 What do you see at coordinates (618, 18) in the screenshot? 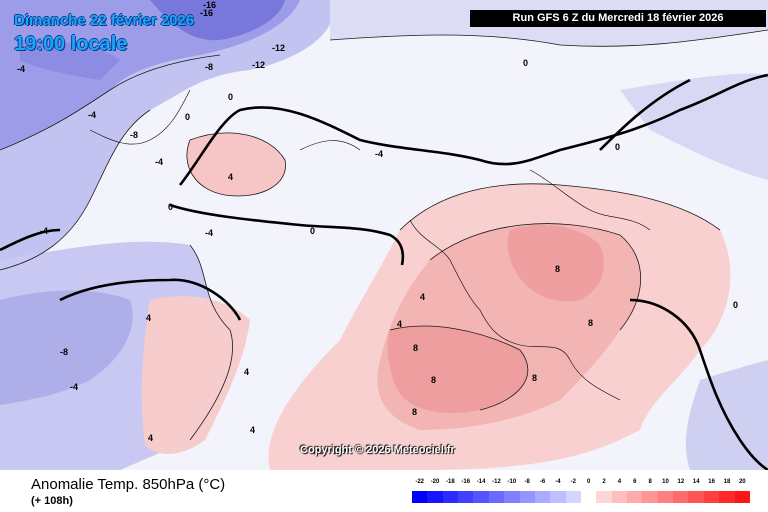
I see `run-info-banner: Run GFS 6 Z du Mercredi 18 février 2026` at bounding box center [618, 18].